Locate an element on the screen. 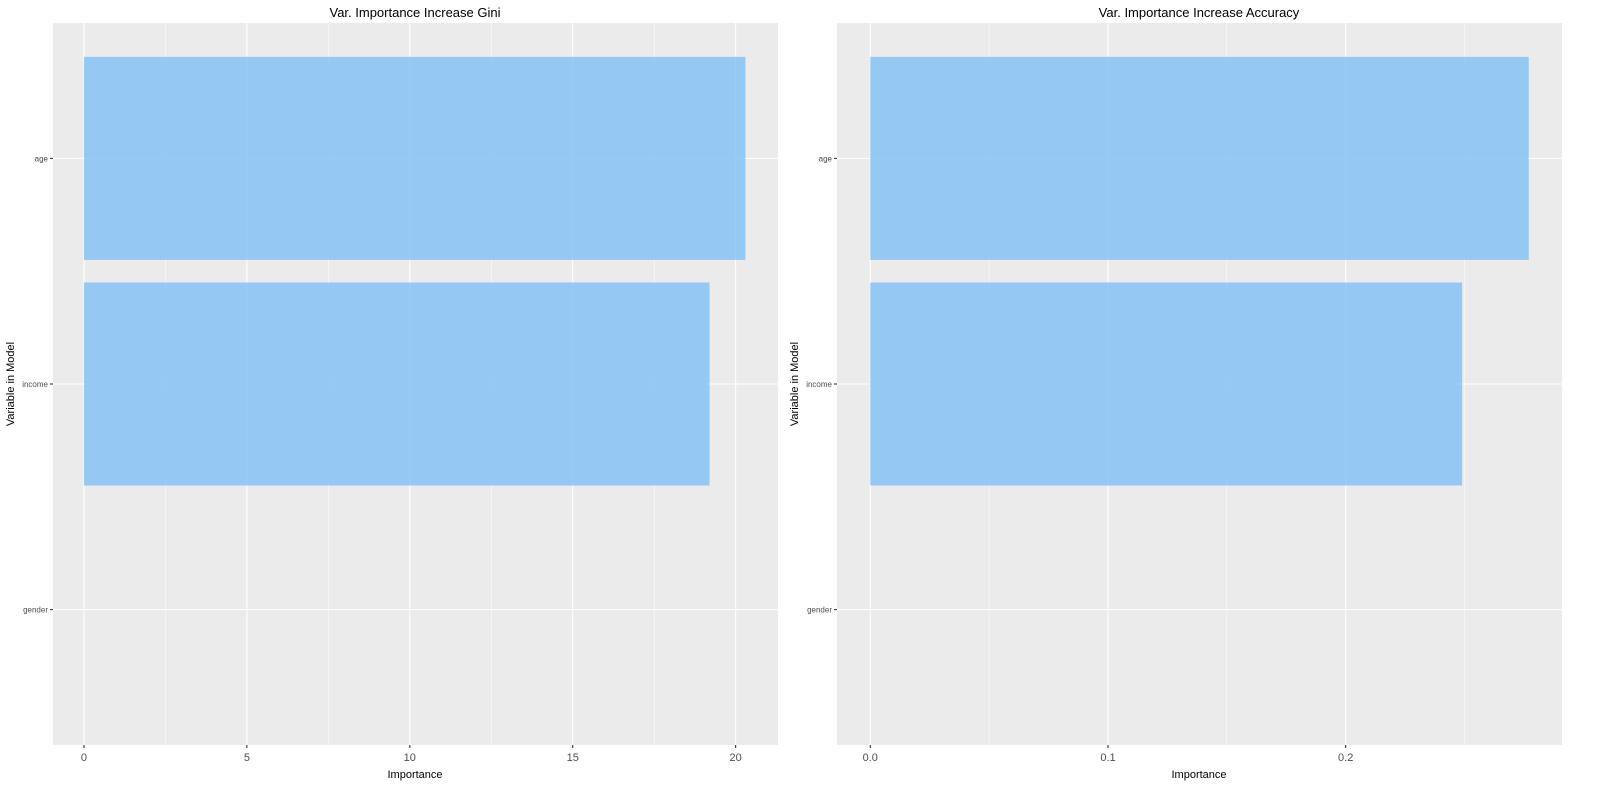  x-tick-label: 0.2 is located at coordinates (1345, 758).